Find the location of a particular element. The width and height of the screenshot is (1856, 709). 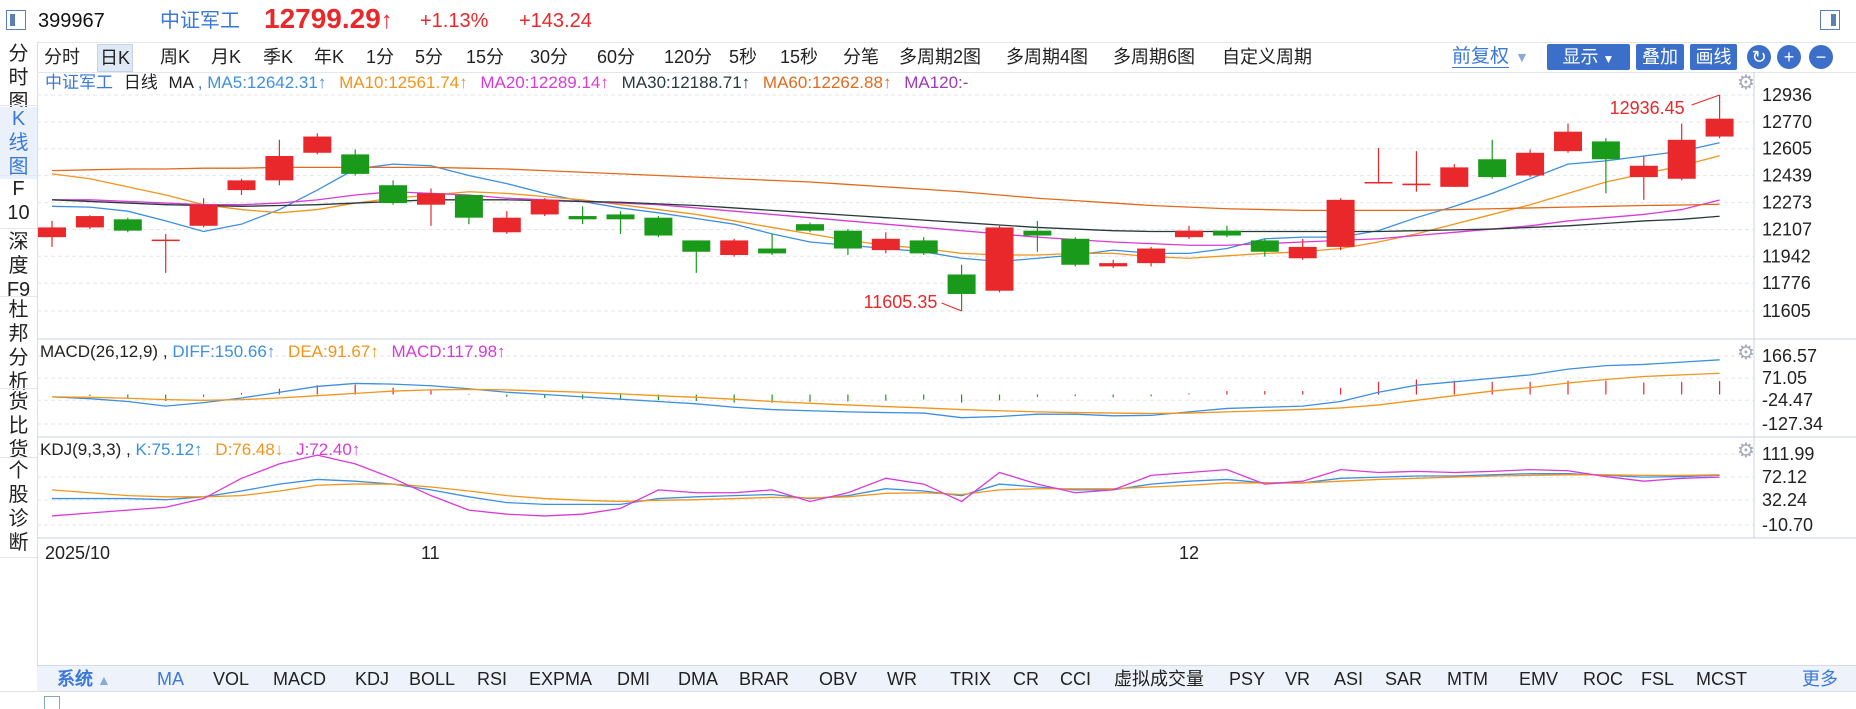

indicator-7: DMI is located at coordinates (633, 679).